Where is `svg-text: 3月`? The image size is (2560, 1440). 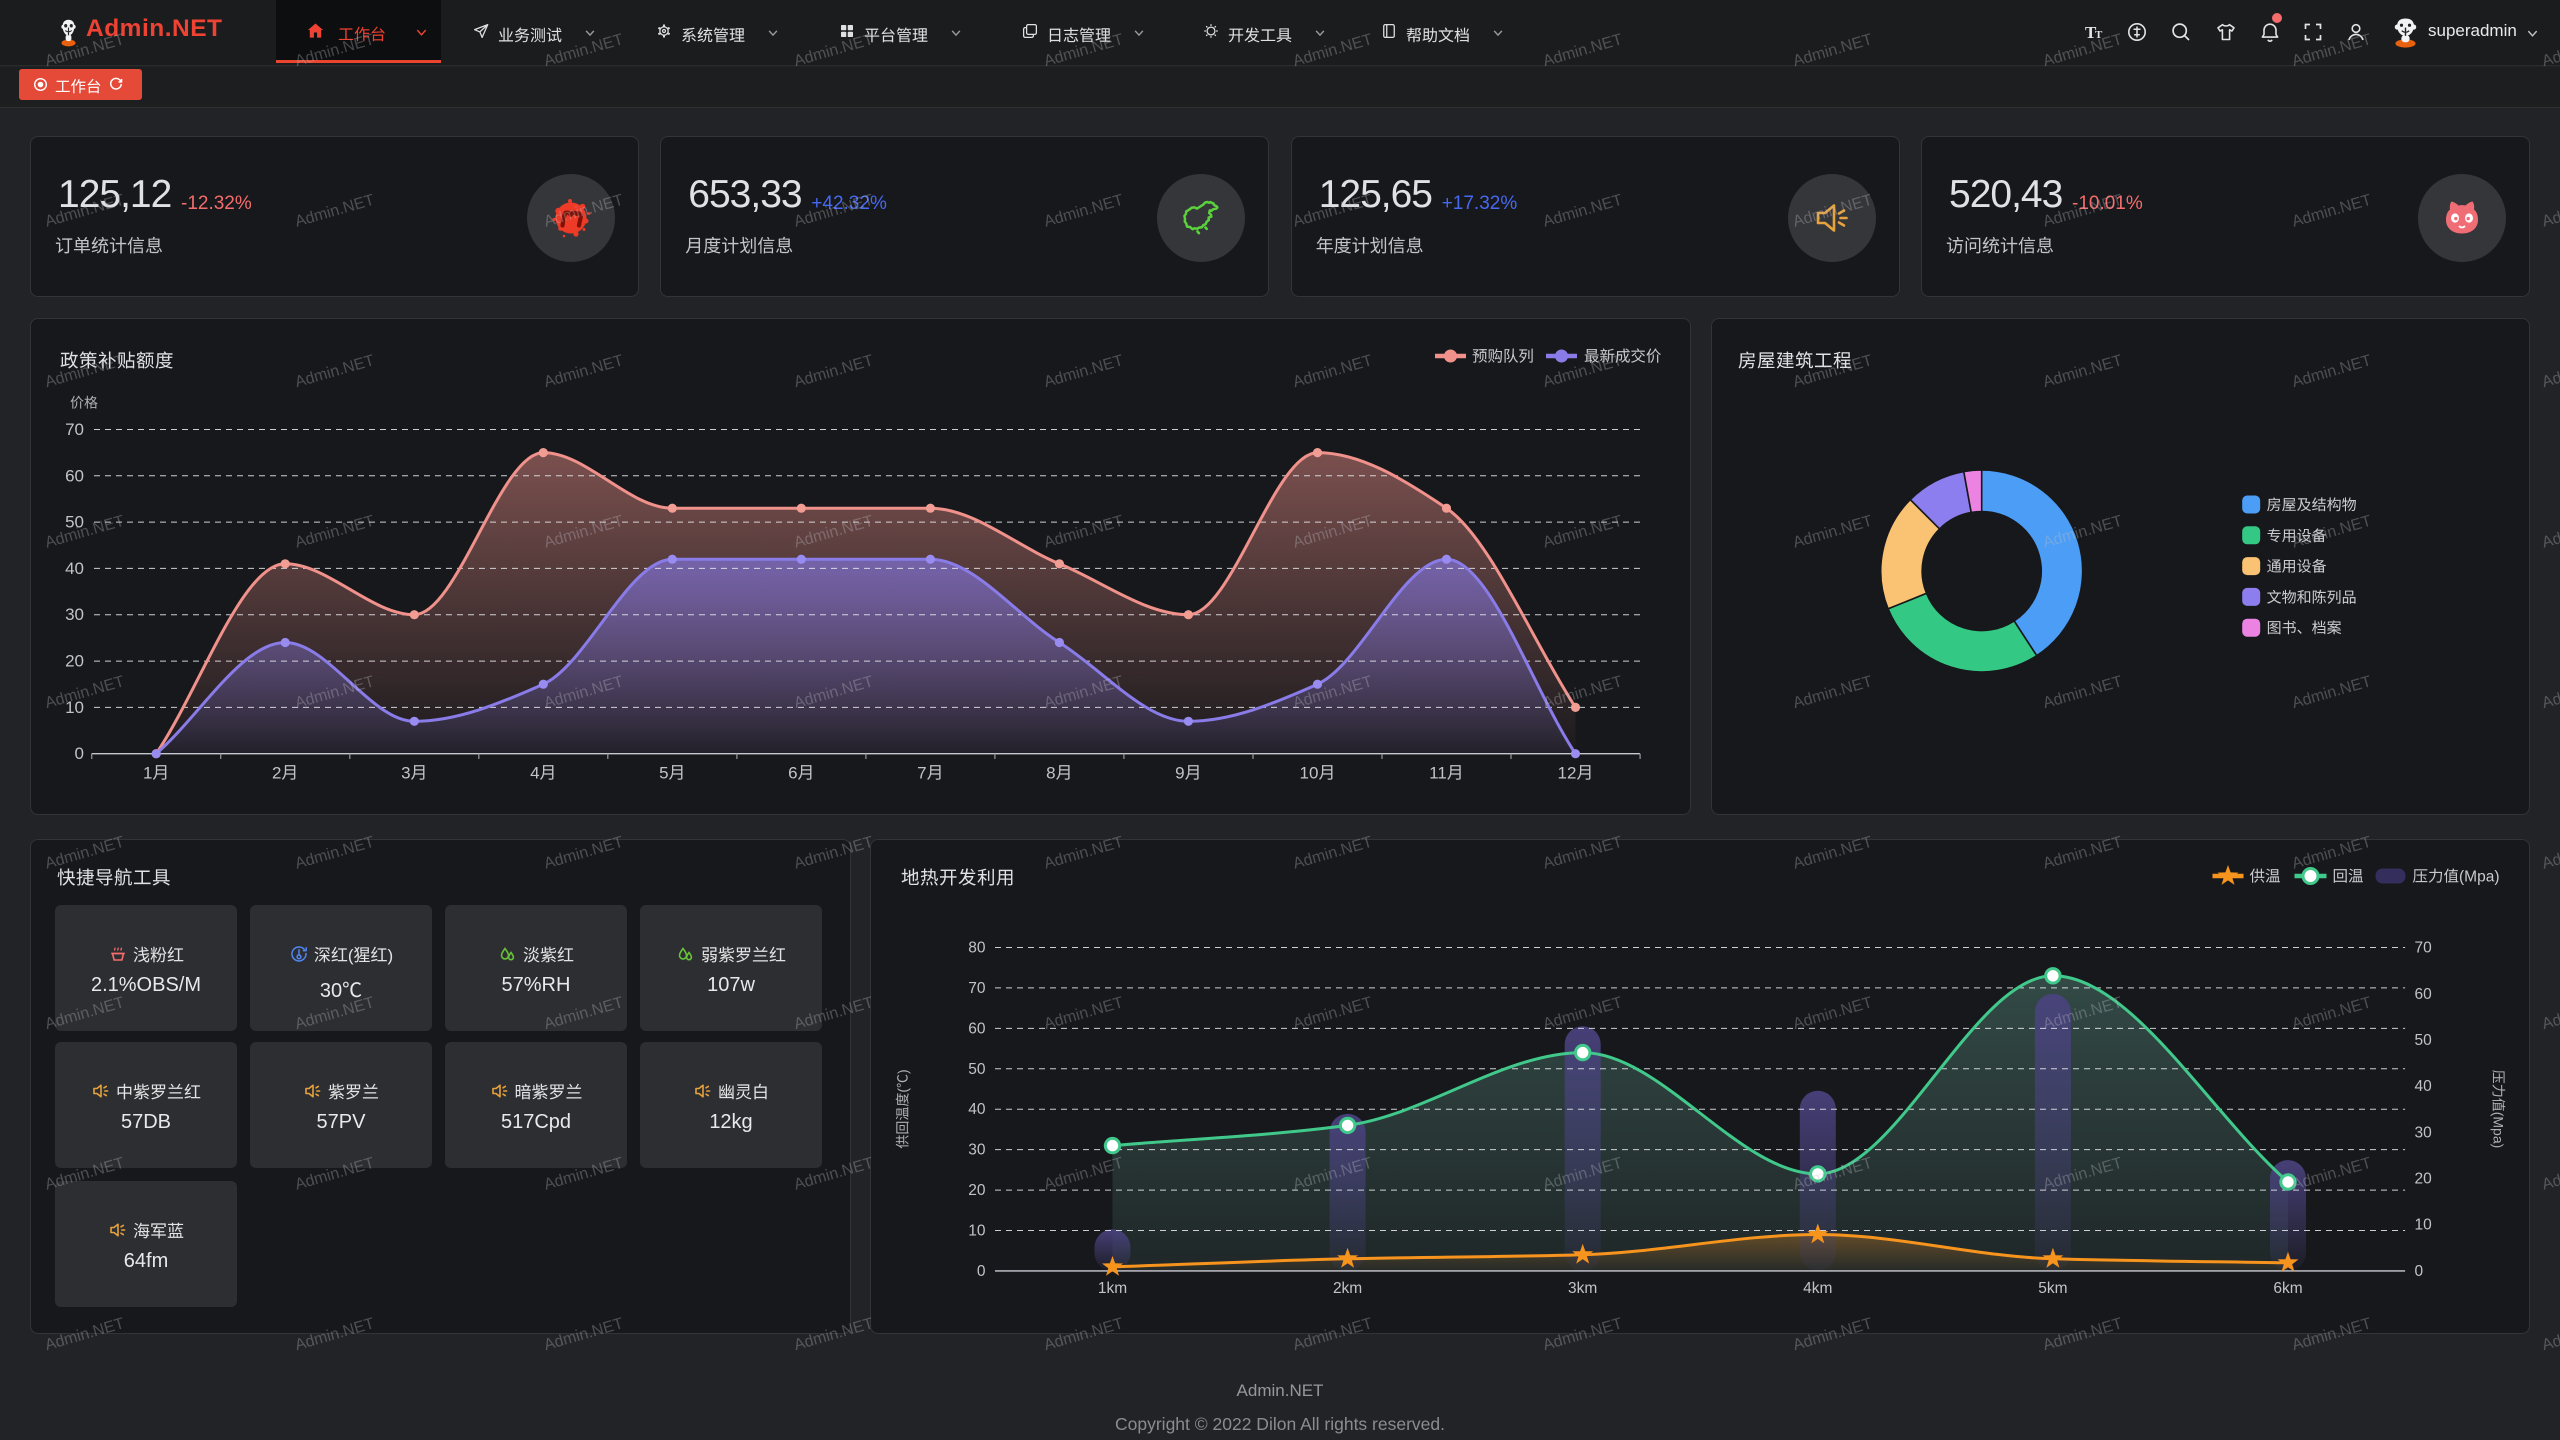
svg-text: 3月 is located at coordinates (414, 772).